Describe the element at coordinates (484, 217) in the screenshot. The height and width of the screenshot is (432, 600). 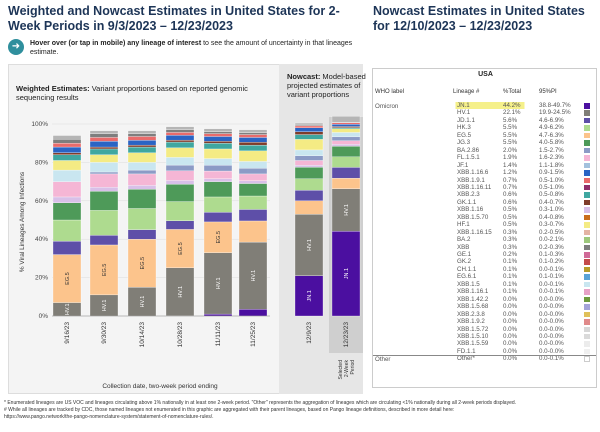
I see `table-row: XBB.1.5.70 0.5% 0.4-0.8%` at that location.